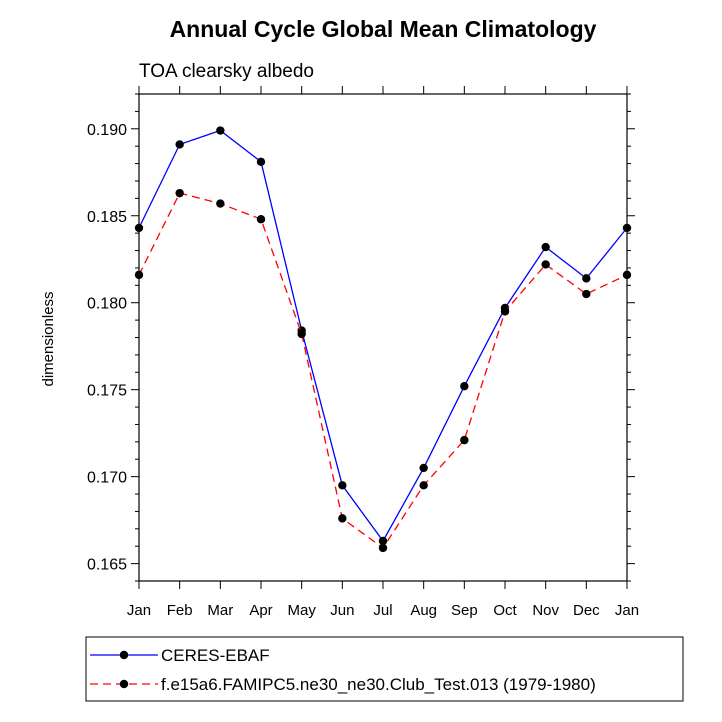  Describe the element at coordinates (48, 338) in the screenshot. I see `y-axis-label: dimensionless` at that location.